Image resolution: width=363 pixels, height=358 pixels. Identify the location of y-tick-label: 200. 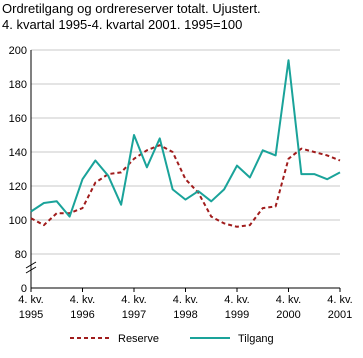
(18, 51).